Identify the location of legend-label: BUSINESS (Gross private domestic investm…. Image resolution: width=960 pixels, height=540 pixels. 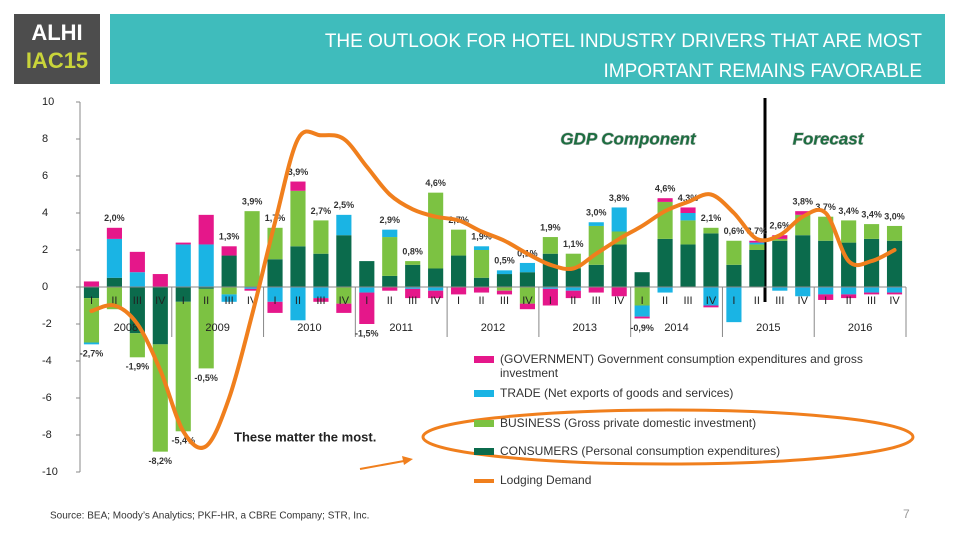
(628, 423).